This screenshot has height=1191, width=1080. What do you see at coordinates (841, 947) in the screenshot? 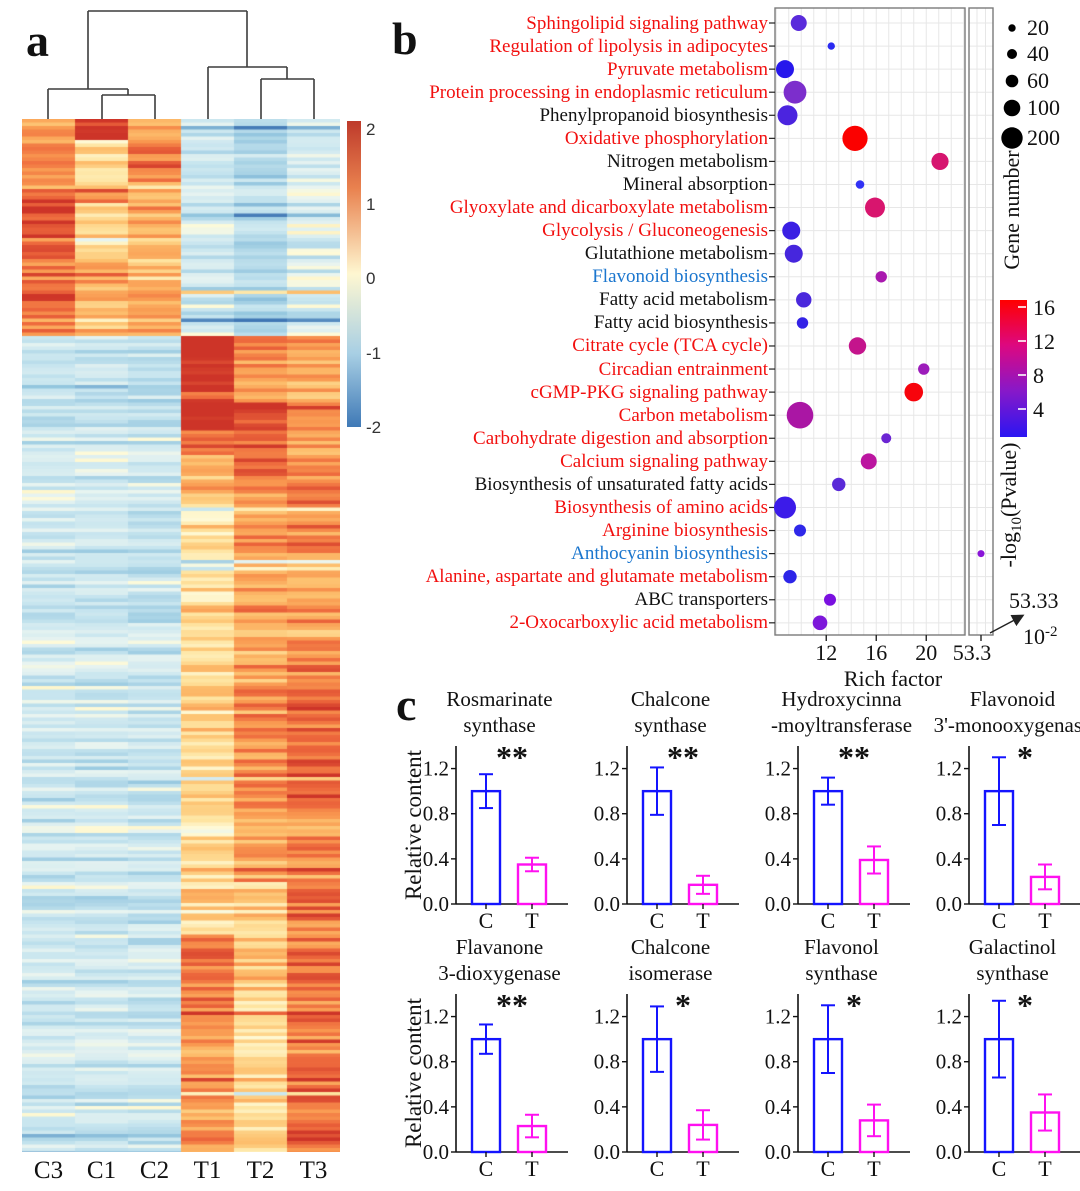
I see `title-line-1: Flavonol` at bounding box center [841, 947].